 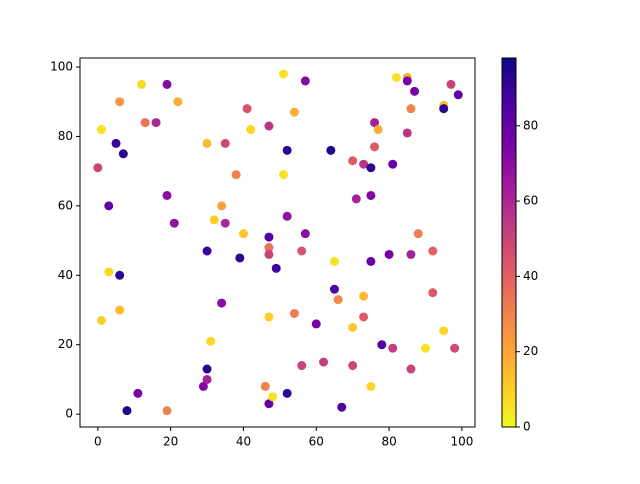 What do you see at coordinates (69, 414) in the screenshot?
I see `y-tick-label: 0` at bounding box center [69, 414].